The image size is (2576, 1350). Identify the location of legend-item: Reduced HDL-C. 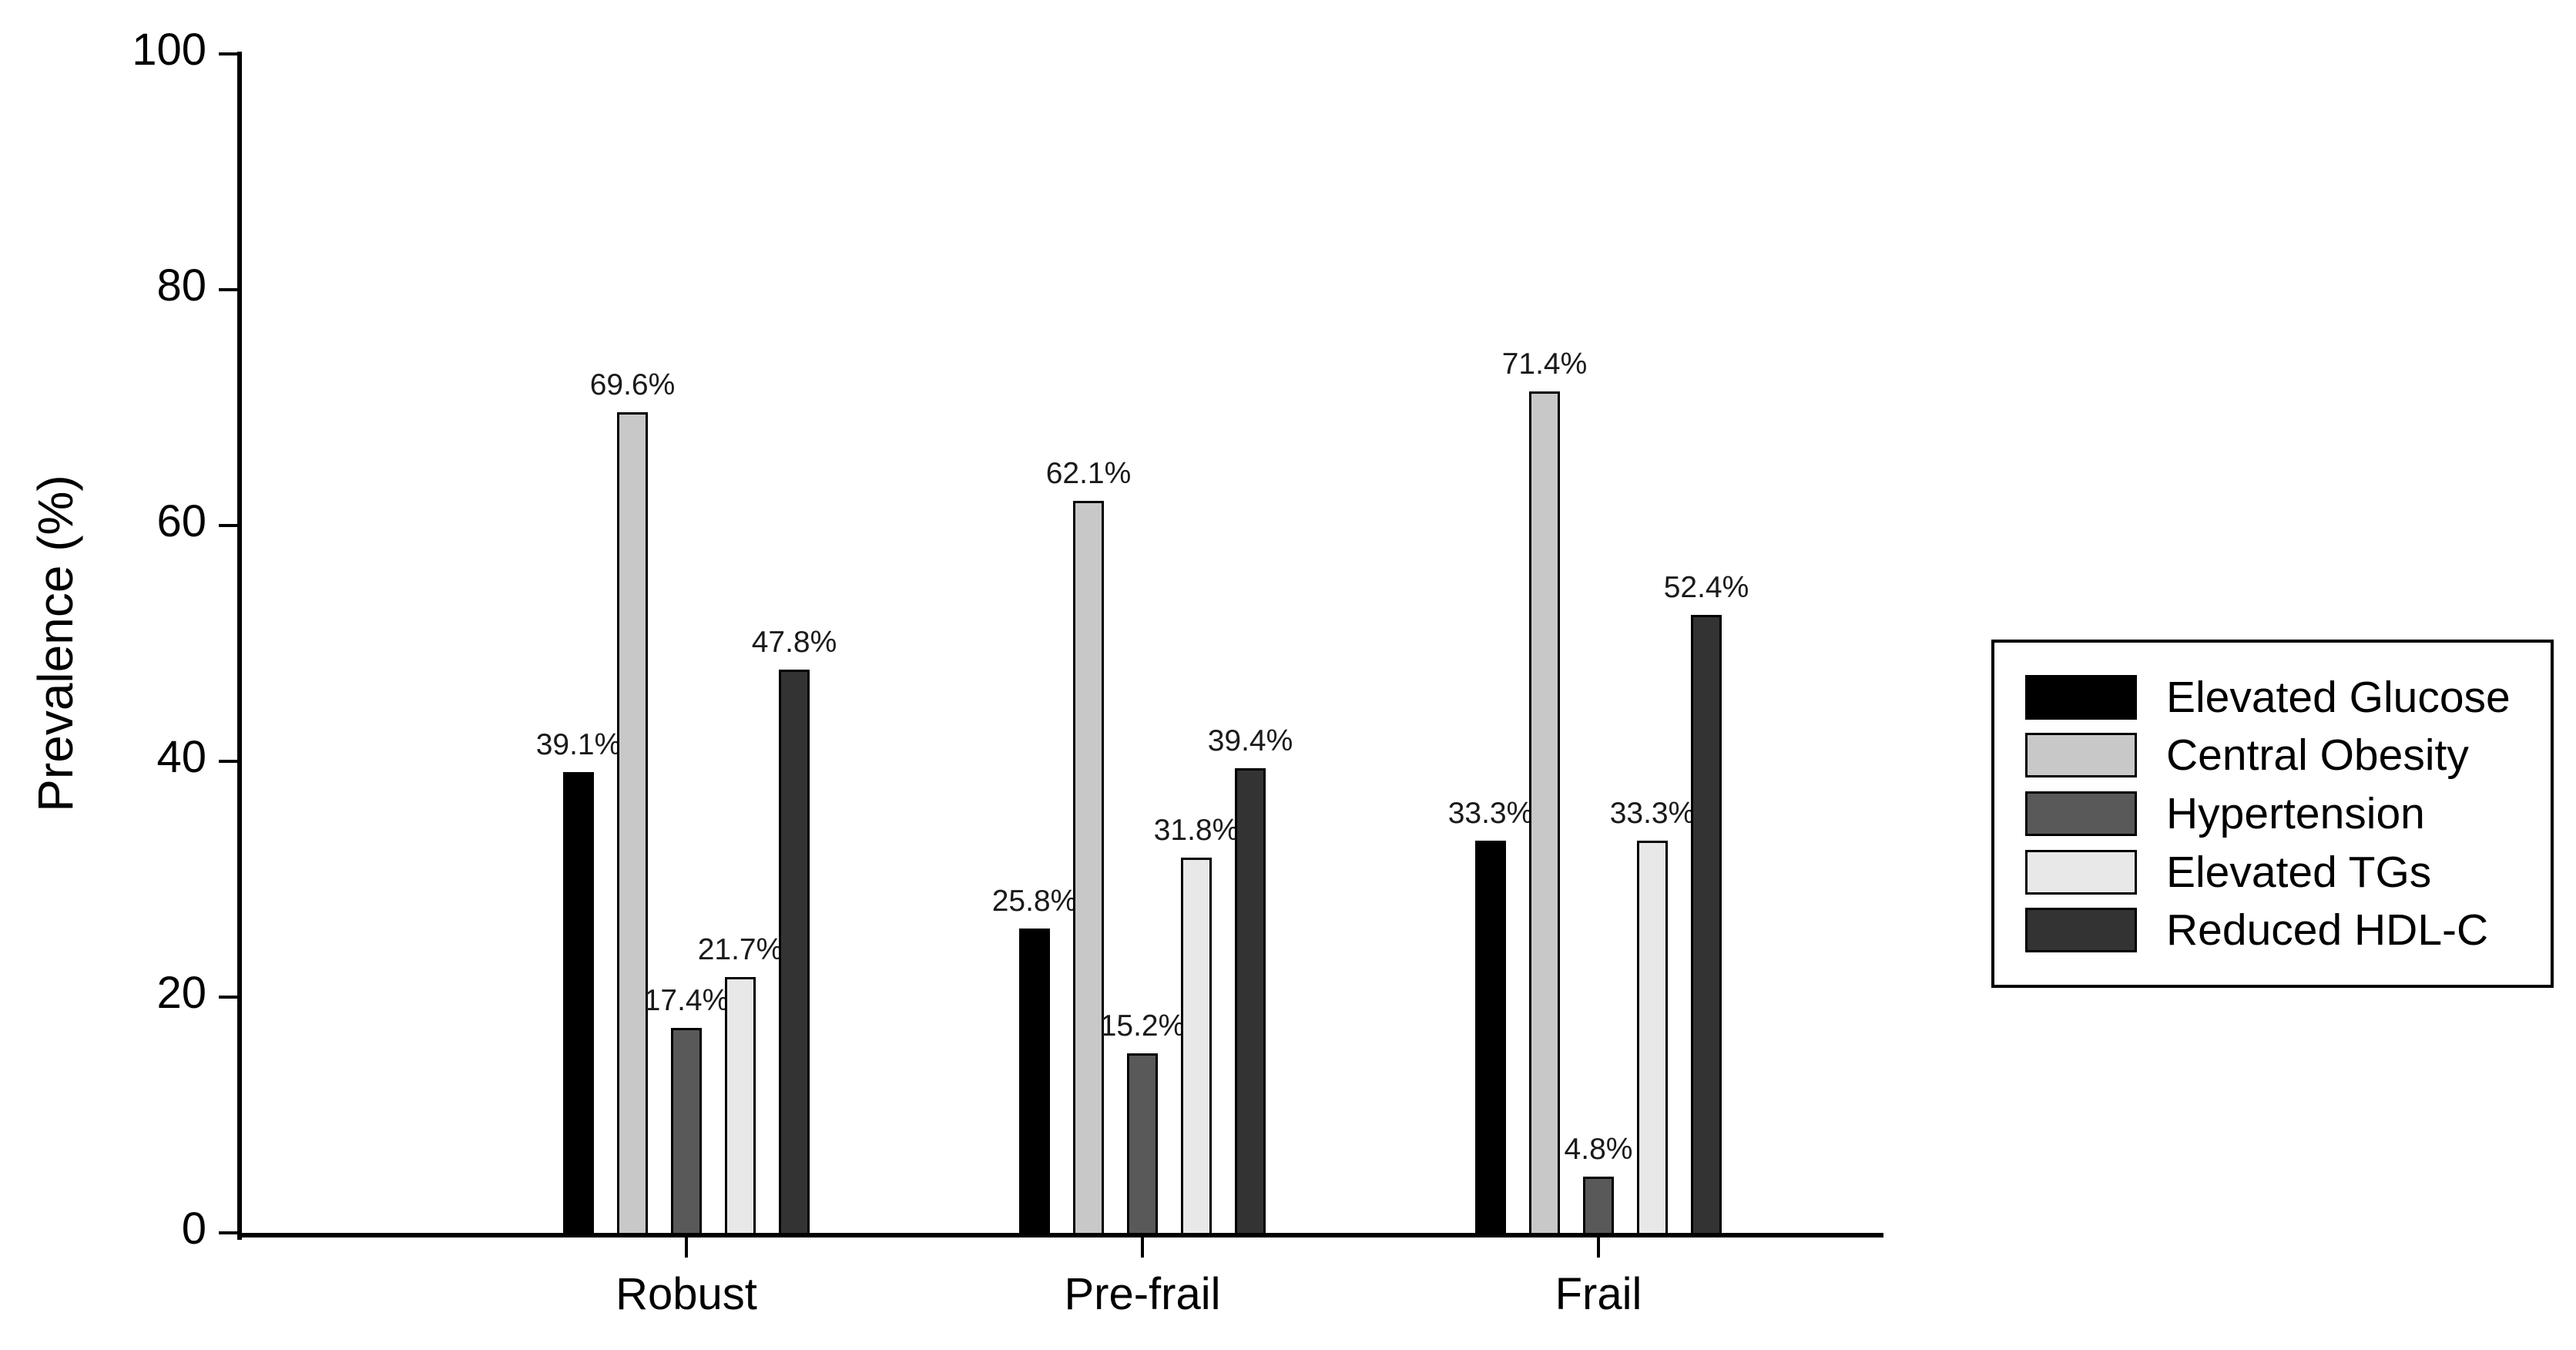
(2280, 930).